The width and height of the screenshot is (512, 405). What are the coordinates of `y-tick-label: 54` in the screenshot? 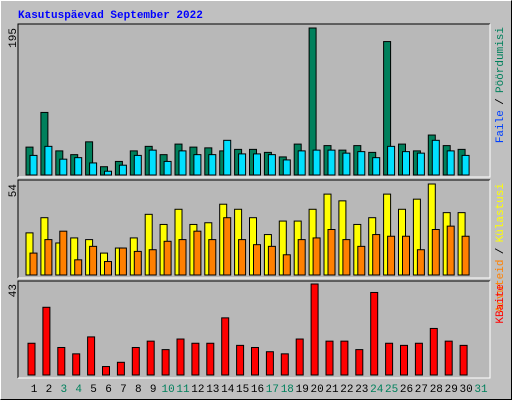 It's located at (14, 191).